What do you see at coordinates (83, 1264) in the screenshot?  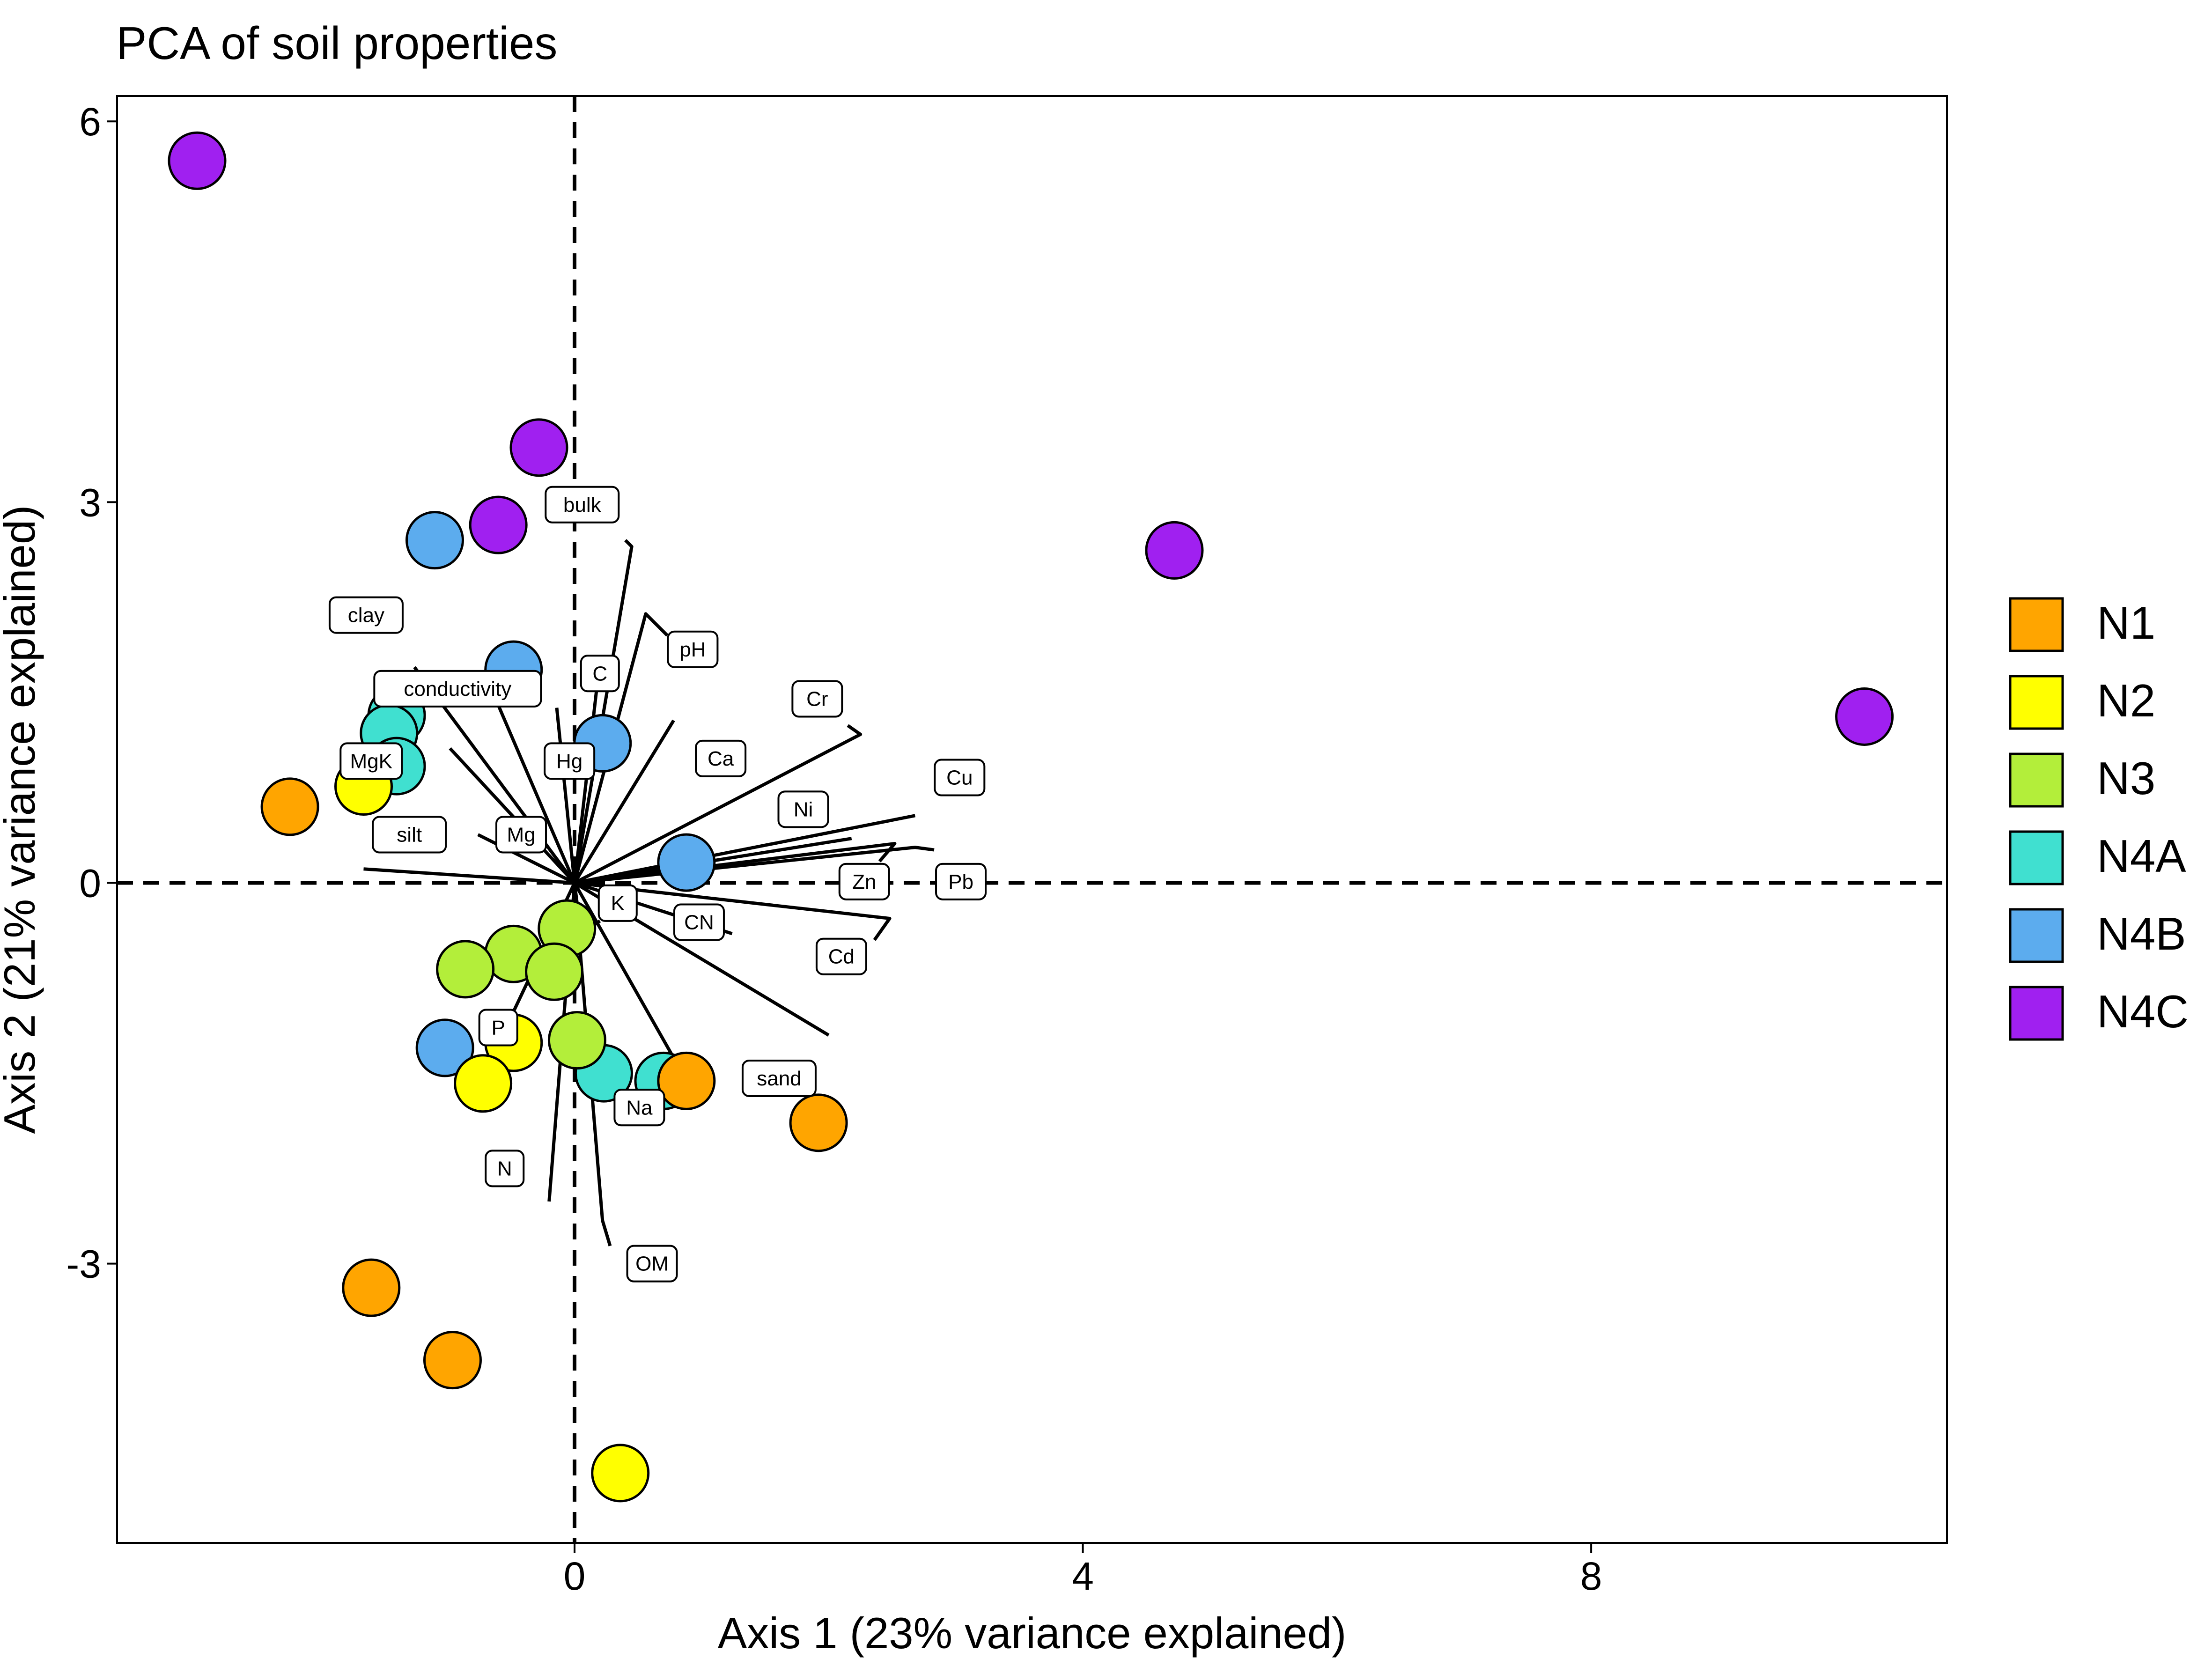 I see `y-tick-label: -3` at bounding box center [83, 1264].